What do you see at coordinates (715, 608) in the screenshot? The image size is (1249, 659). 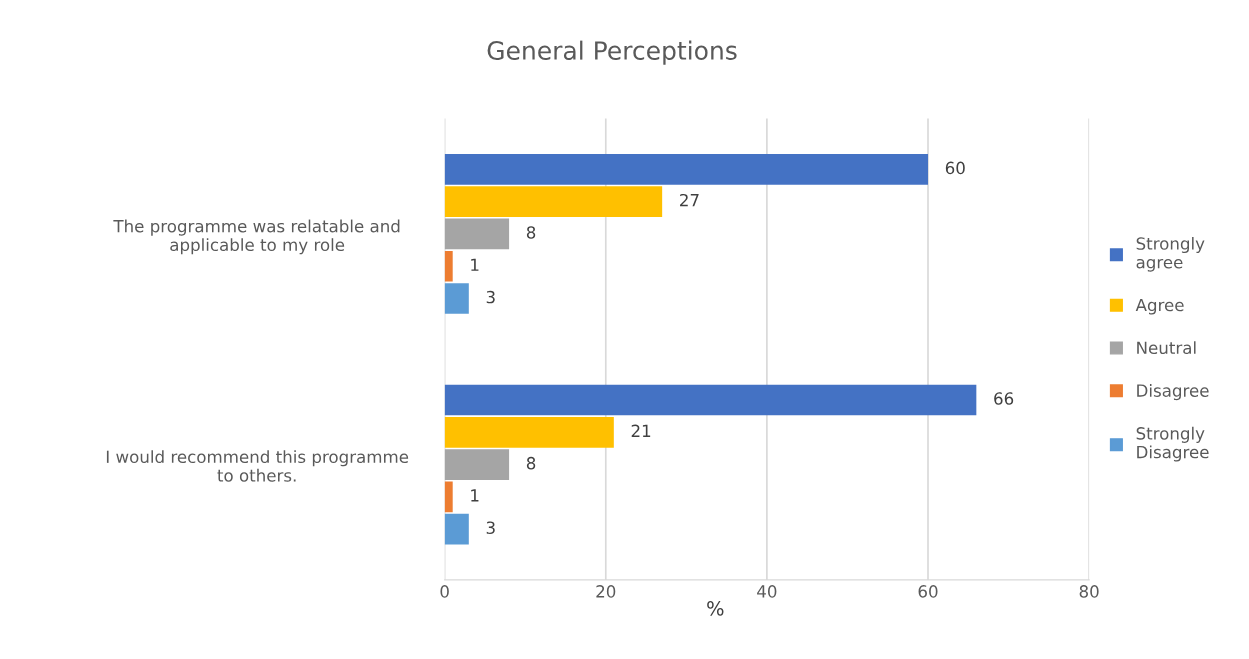 I see `x-axis-title: %` at bounding box center [715, 608].